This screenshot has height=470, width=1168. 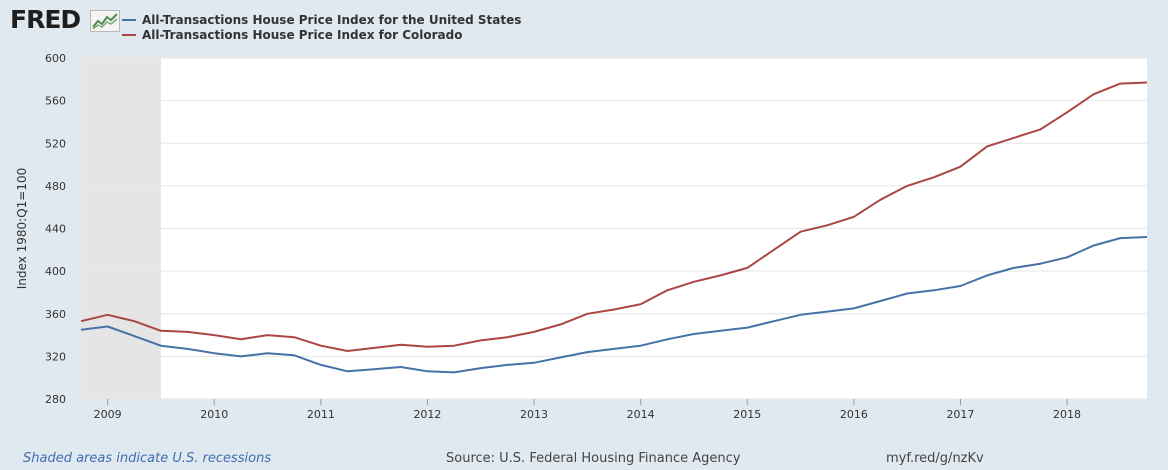 What do you see at coordinates (105, 21) in the screenshot?
I see `fred-chart-icon` at bounding box center [105, 21].